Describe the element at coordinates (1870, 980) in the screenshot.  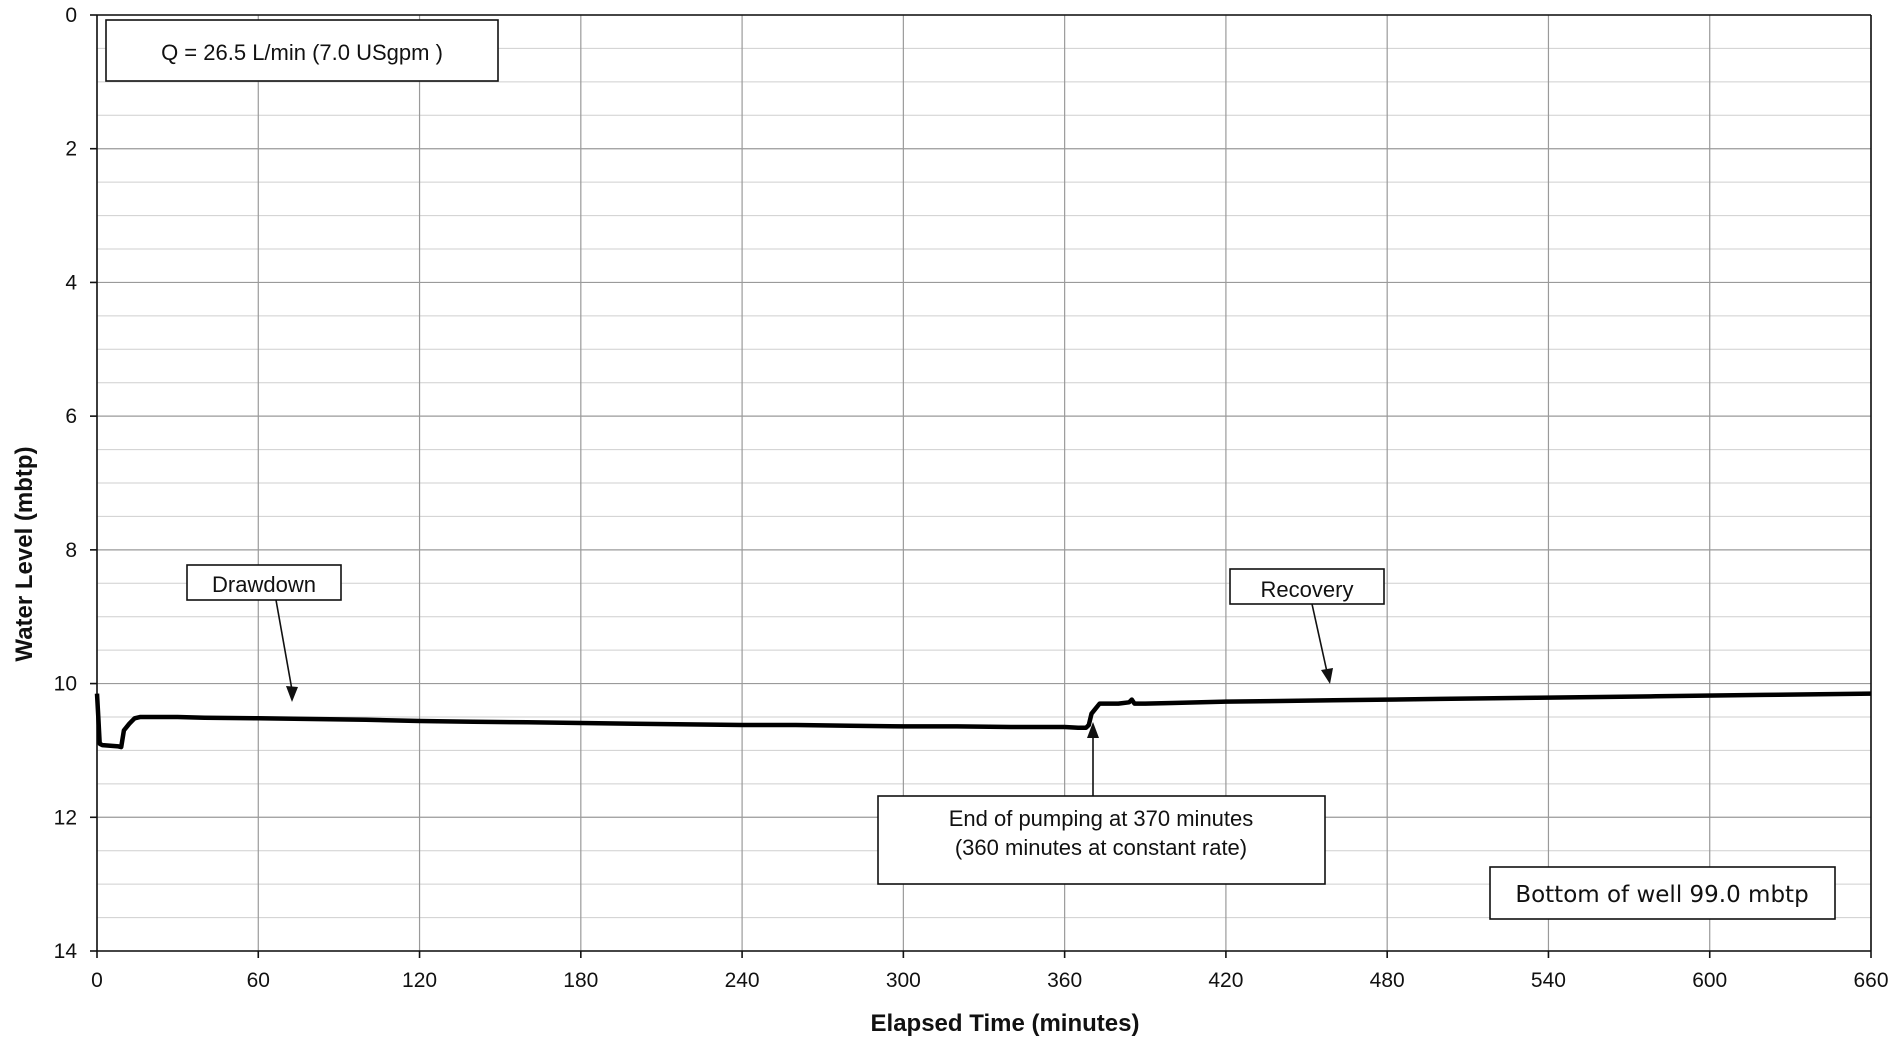
I see `x-tick-label: 660` at that location.